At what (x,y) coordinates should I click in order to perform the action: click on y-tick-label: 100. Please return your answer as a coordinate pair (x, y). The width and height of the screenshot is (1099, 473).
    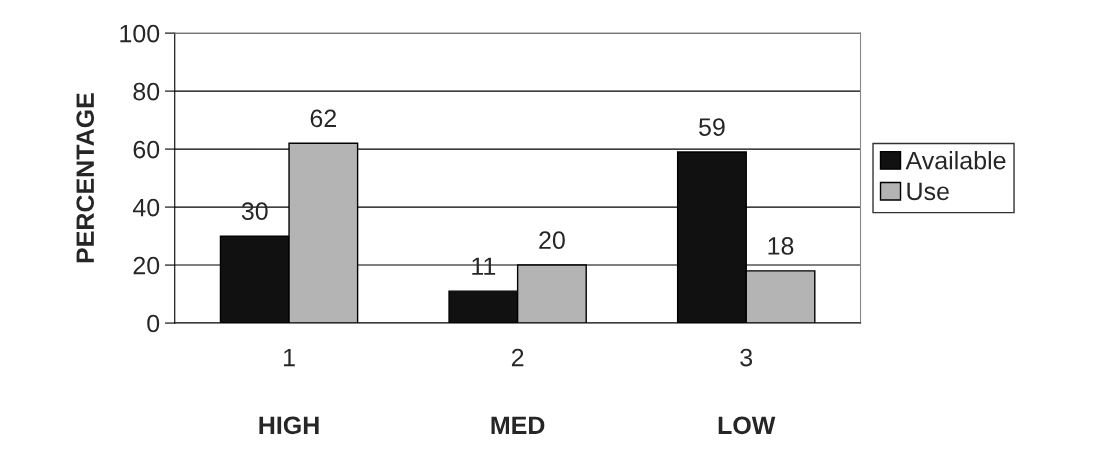
    Looking at the image, I should click on (140, 33).